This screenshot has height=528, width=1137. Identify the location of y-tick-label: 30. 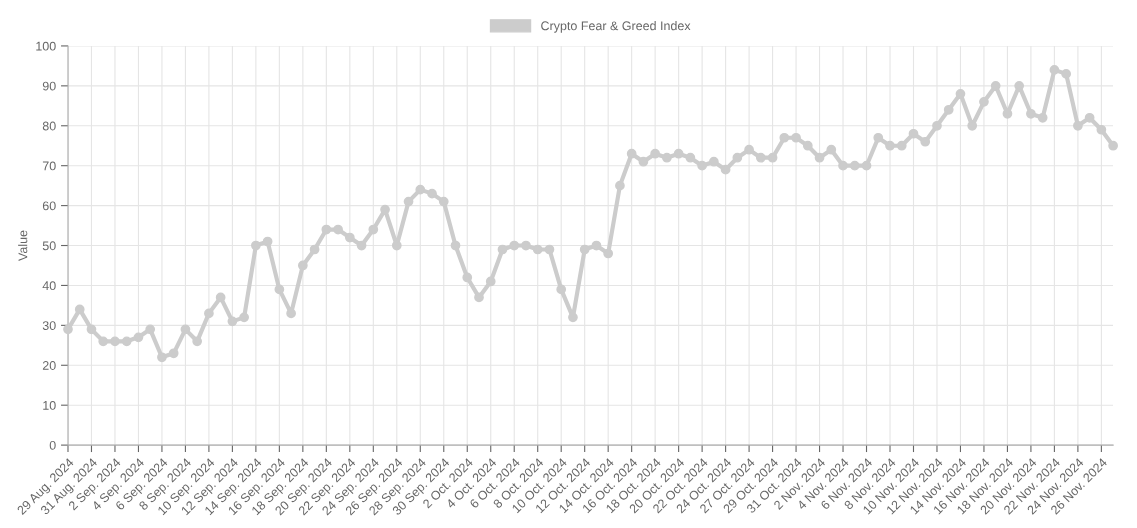
(49, 326).